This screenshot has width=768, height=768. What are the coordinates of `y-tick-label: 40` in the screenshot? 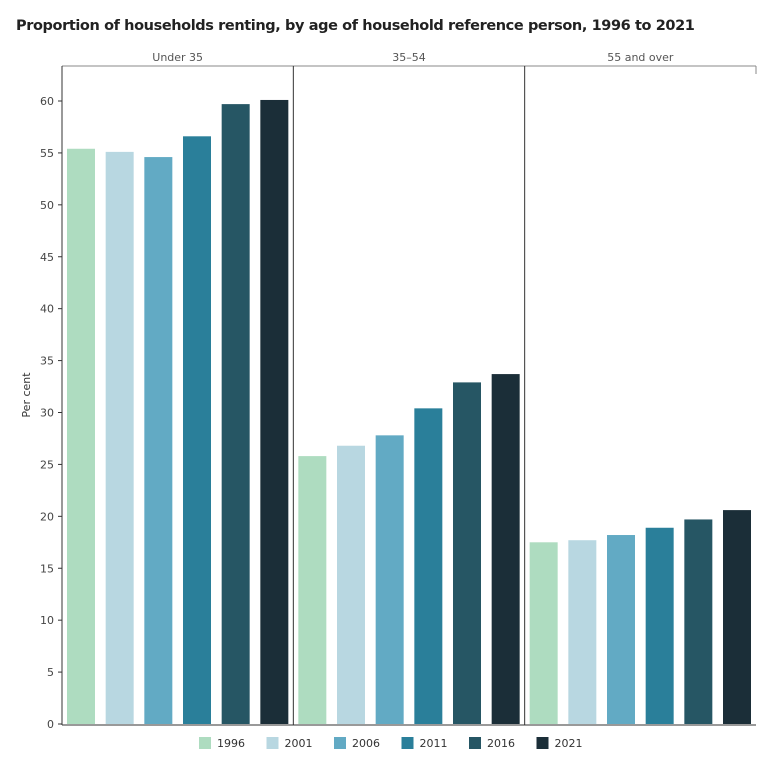 It's located at (47, 309).